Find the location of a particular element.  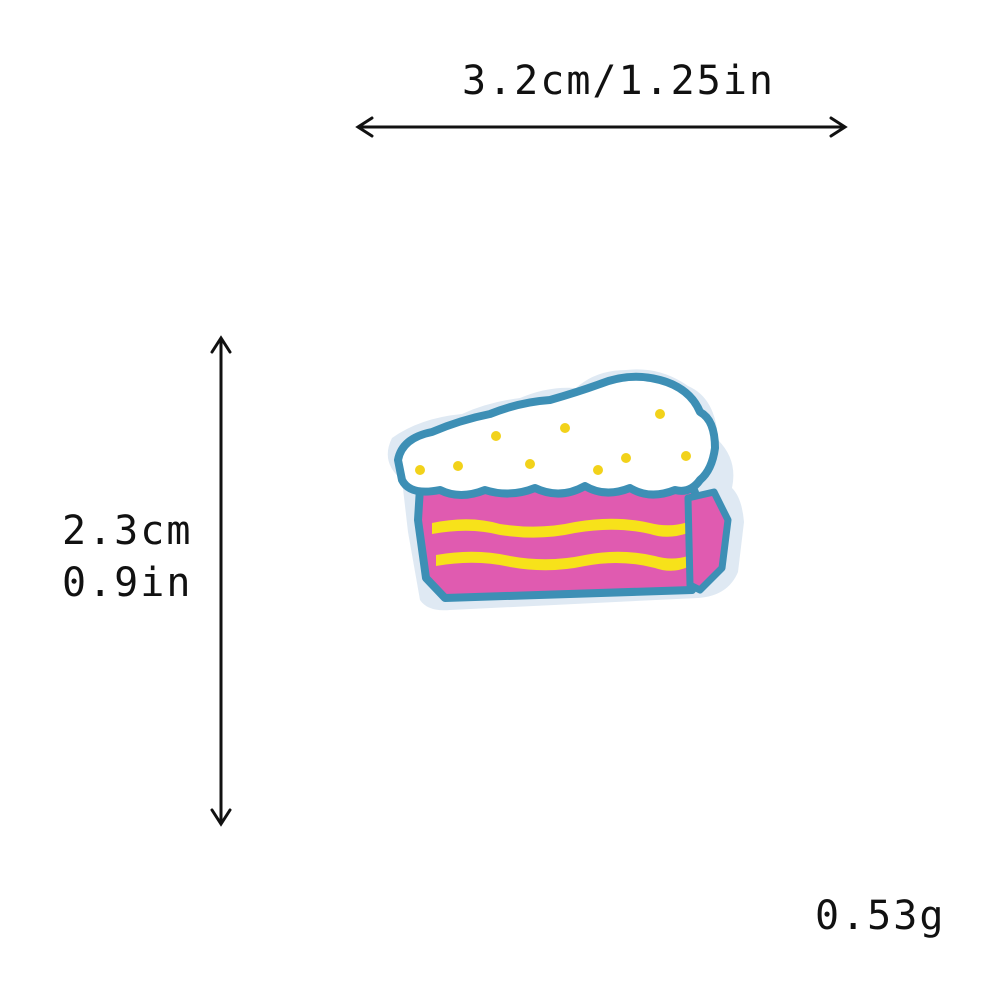

cake-slice-patch is located at coordinates (565, 490).